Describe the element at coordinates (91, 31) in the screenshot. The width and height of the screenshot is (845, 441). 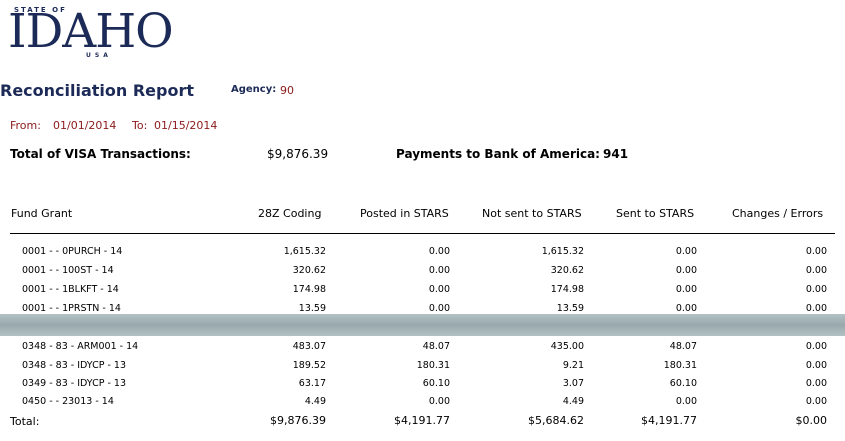
I see `logo-idaho: IDAHO` at that location.